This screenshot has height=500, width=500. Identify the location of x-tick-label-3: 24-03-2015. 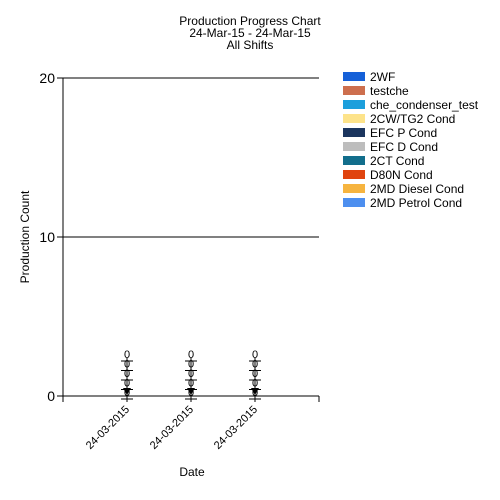
(236, 428).